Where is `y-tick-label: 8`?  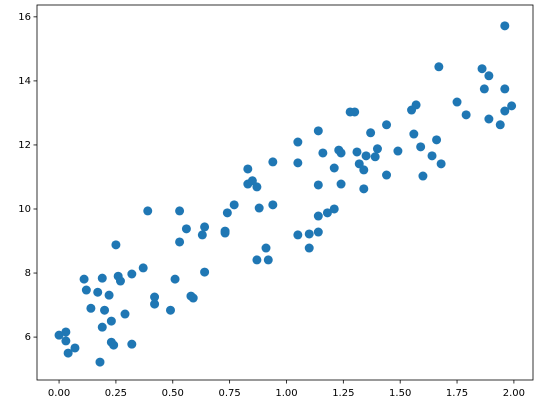 y-tick-label: 8 is located at coordinates (28, 273).